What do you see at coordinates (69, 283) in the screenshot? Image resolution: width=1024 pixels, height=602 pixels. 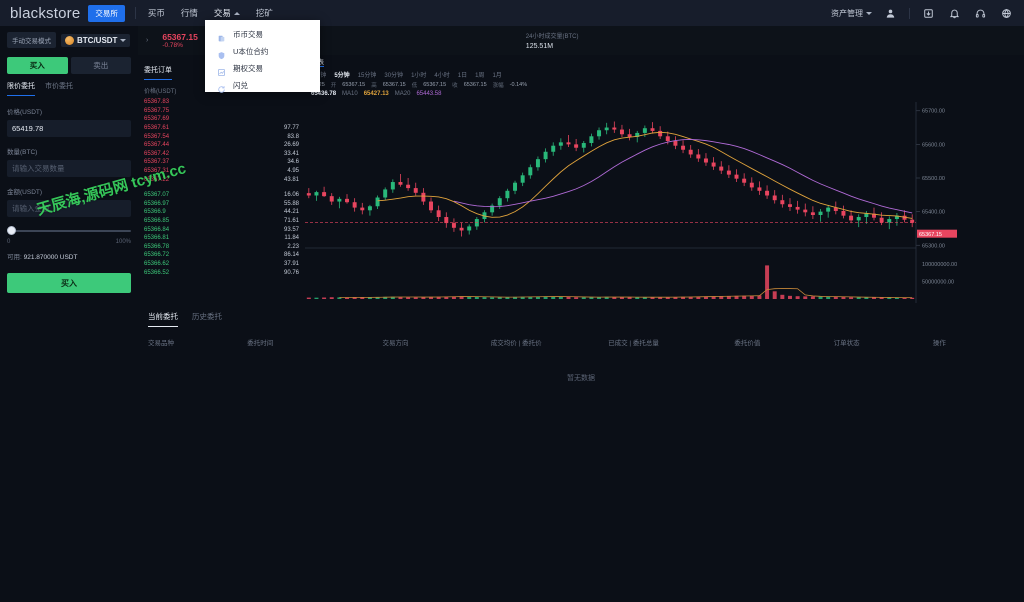 I see `submit-buy-button: 买入` at bounding box center [69, 283].